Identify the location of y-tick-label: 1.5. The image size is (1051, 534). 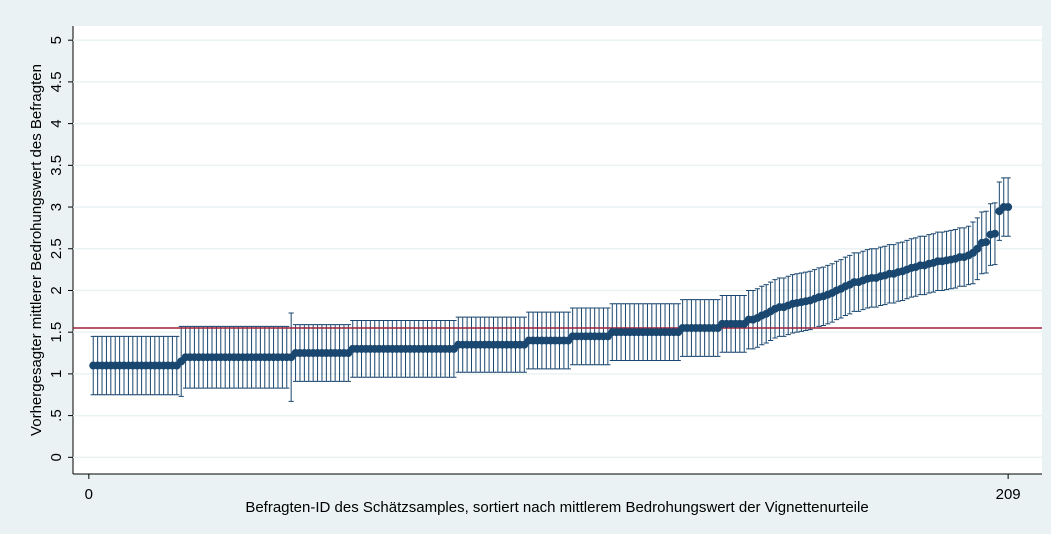
(56, 332).